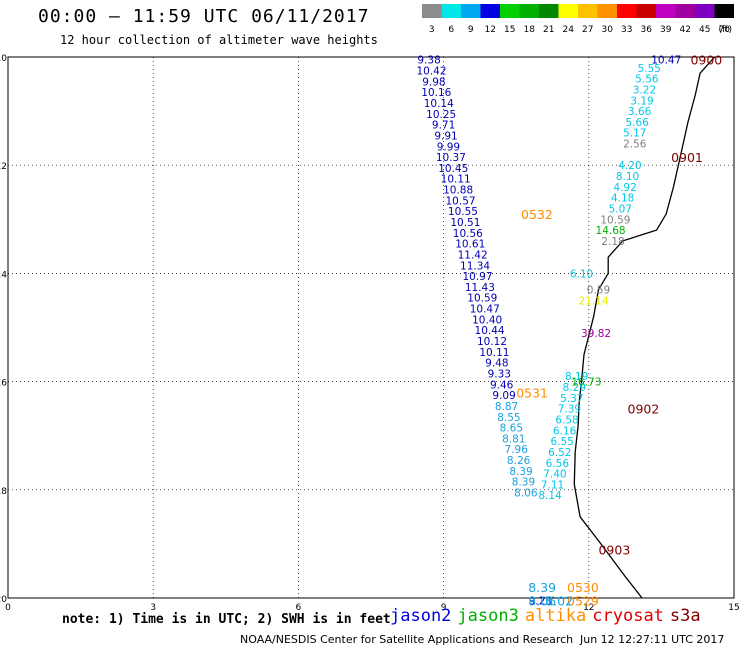  I want to click on wave-height-label: 10.56, so click(468, 234).